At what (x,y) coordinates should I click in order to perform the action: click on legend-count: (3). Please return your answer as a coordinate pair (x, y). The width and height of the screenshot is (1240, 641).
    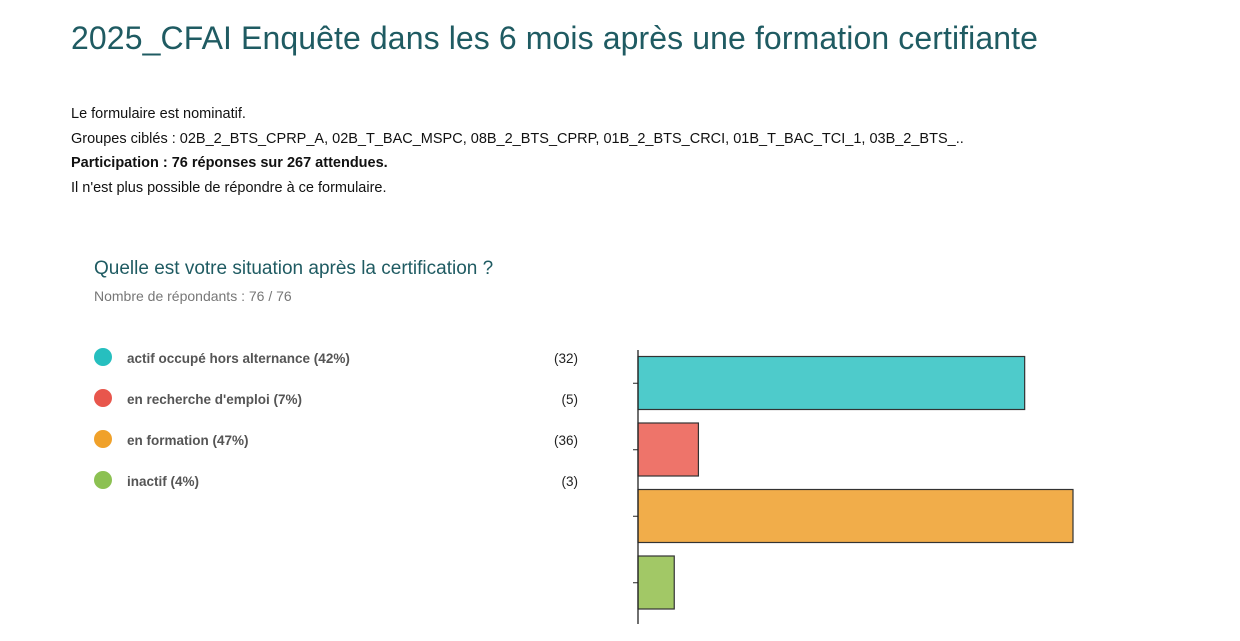
    Looking at the image, I should click on (570, 481).